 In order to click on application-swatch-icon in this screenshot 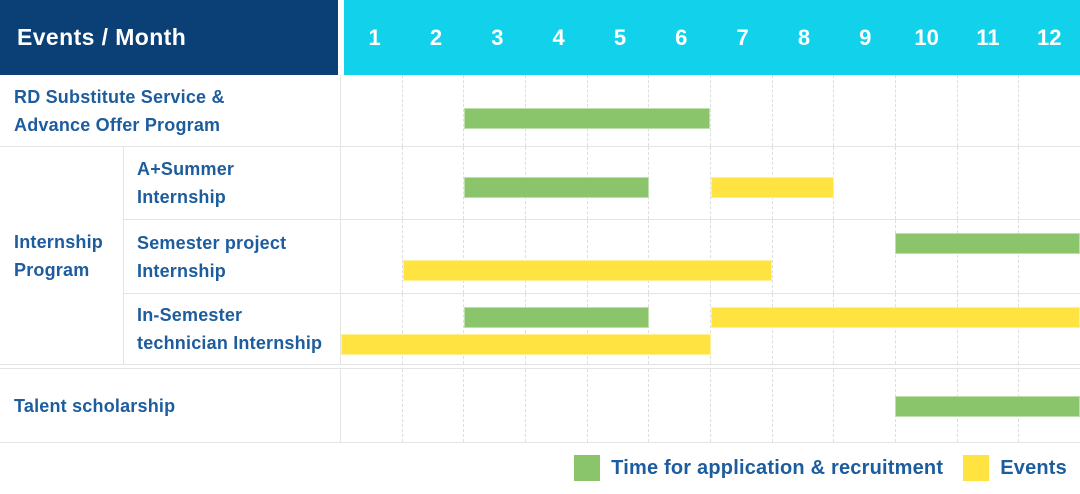, I will do `click(587, 468)`.